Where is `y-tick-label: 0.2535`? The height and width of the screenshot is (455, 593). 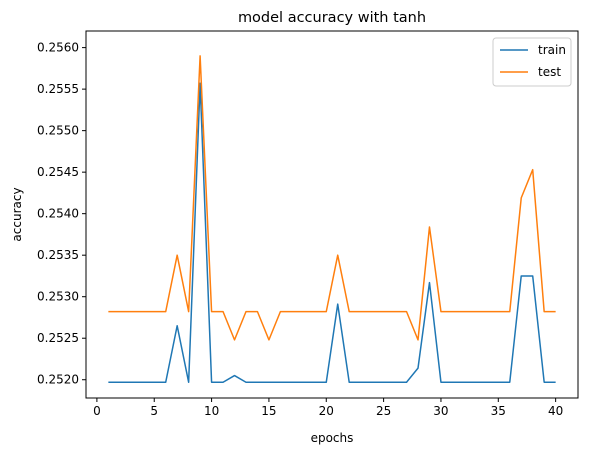 y-tick-label: 0.2535 is located at coordinates (58, 255).